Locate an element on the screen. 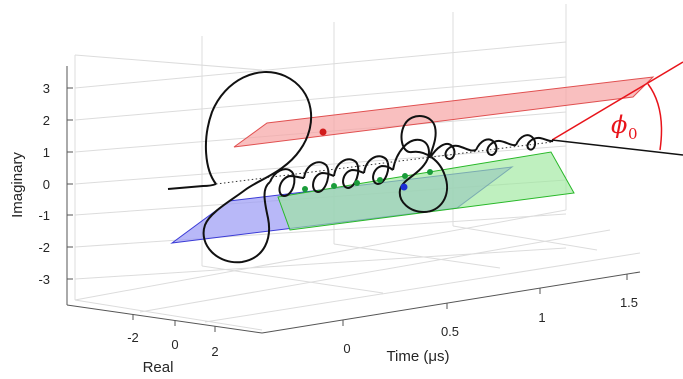 The width and height of the screenshot is (683, 379). time-tick-labels: 0 0.5 1 1.5 is located at coordinates (490, 325).